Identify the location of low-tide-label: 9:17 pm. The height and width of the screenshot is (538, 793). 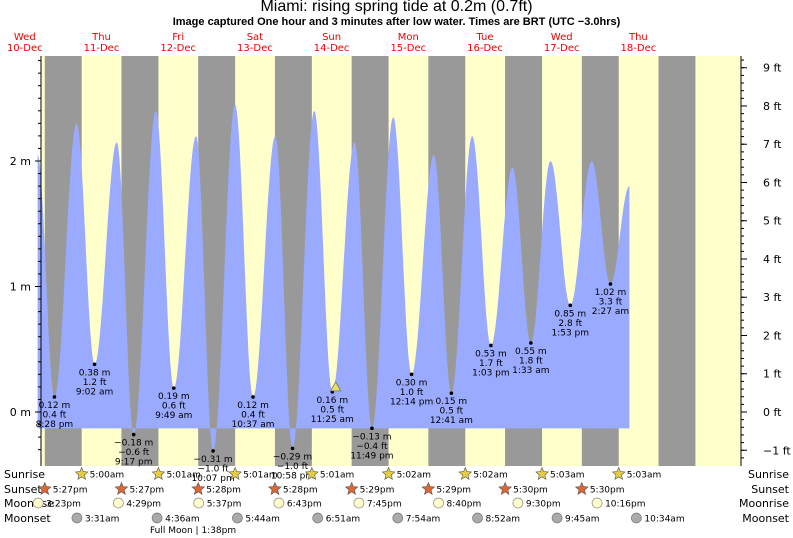
(134, 463).